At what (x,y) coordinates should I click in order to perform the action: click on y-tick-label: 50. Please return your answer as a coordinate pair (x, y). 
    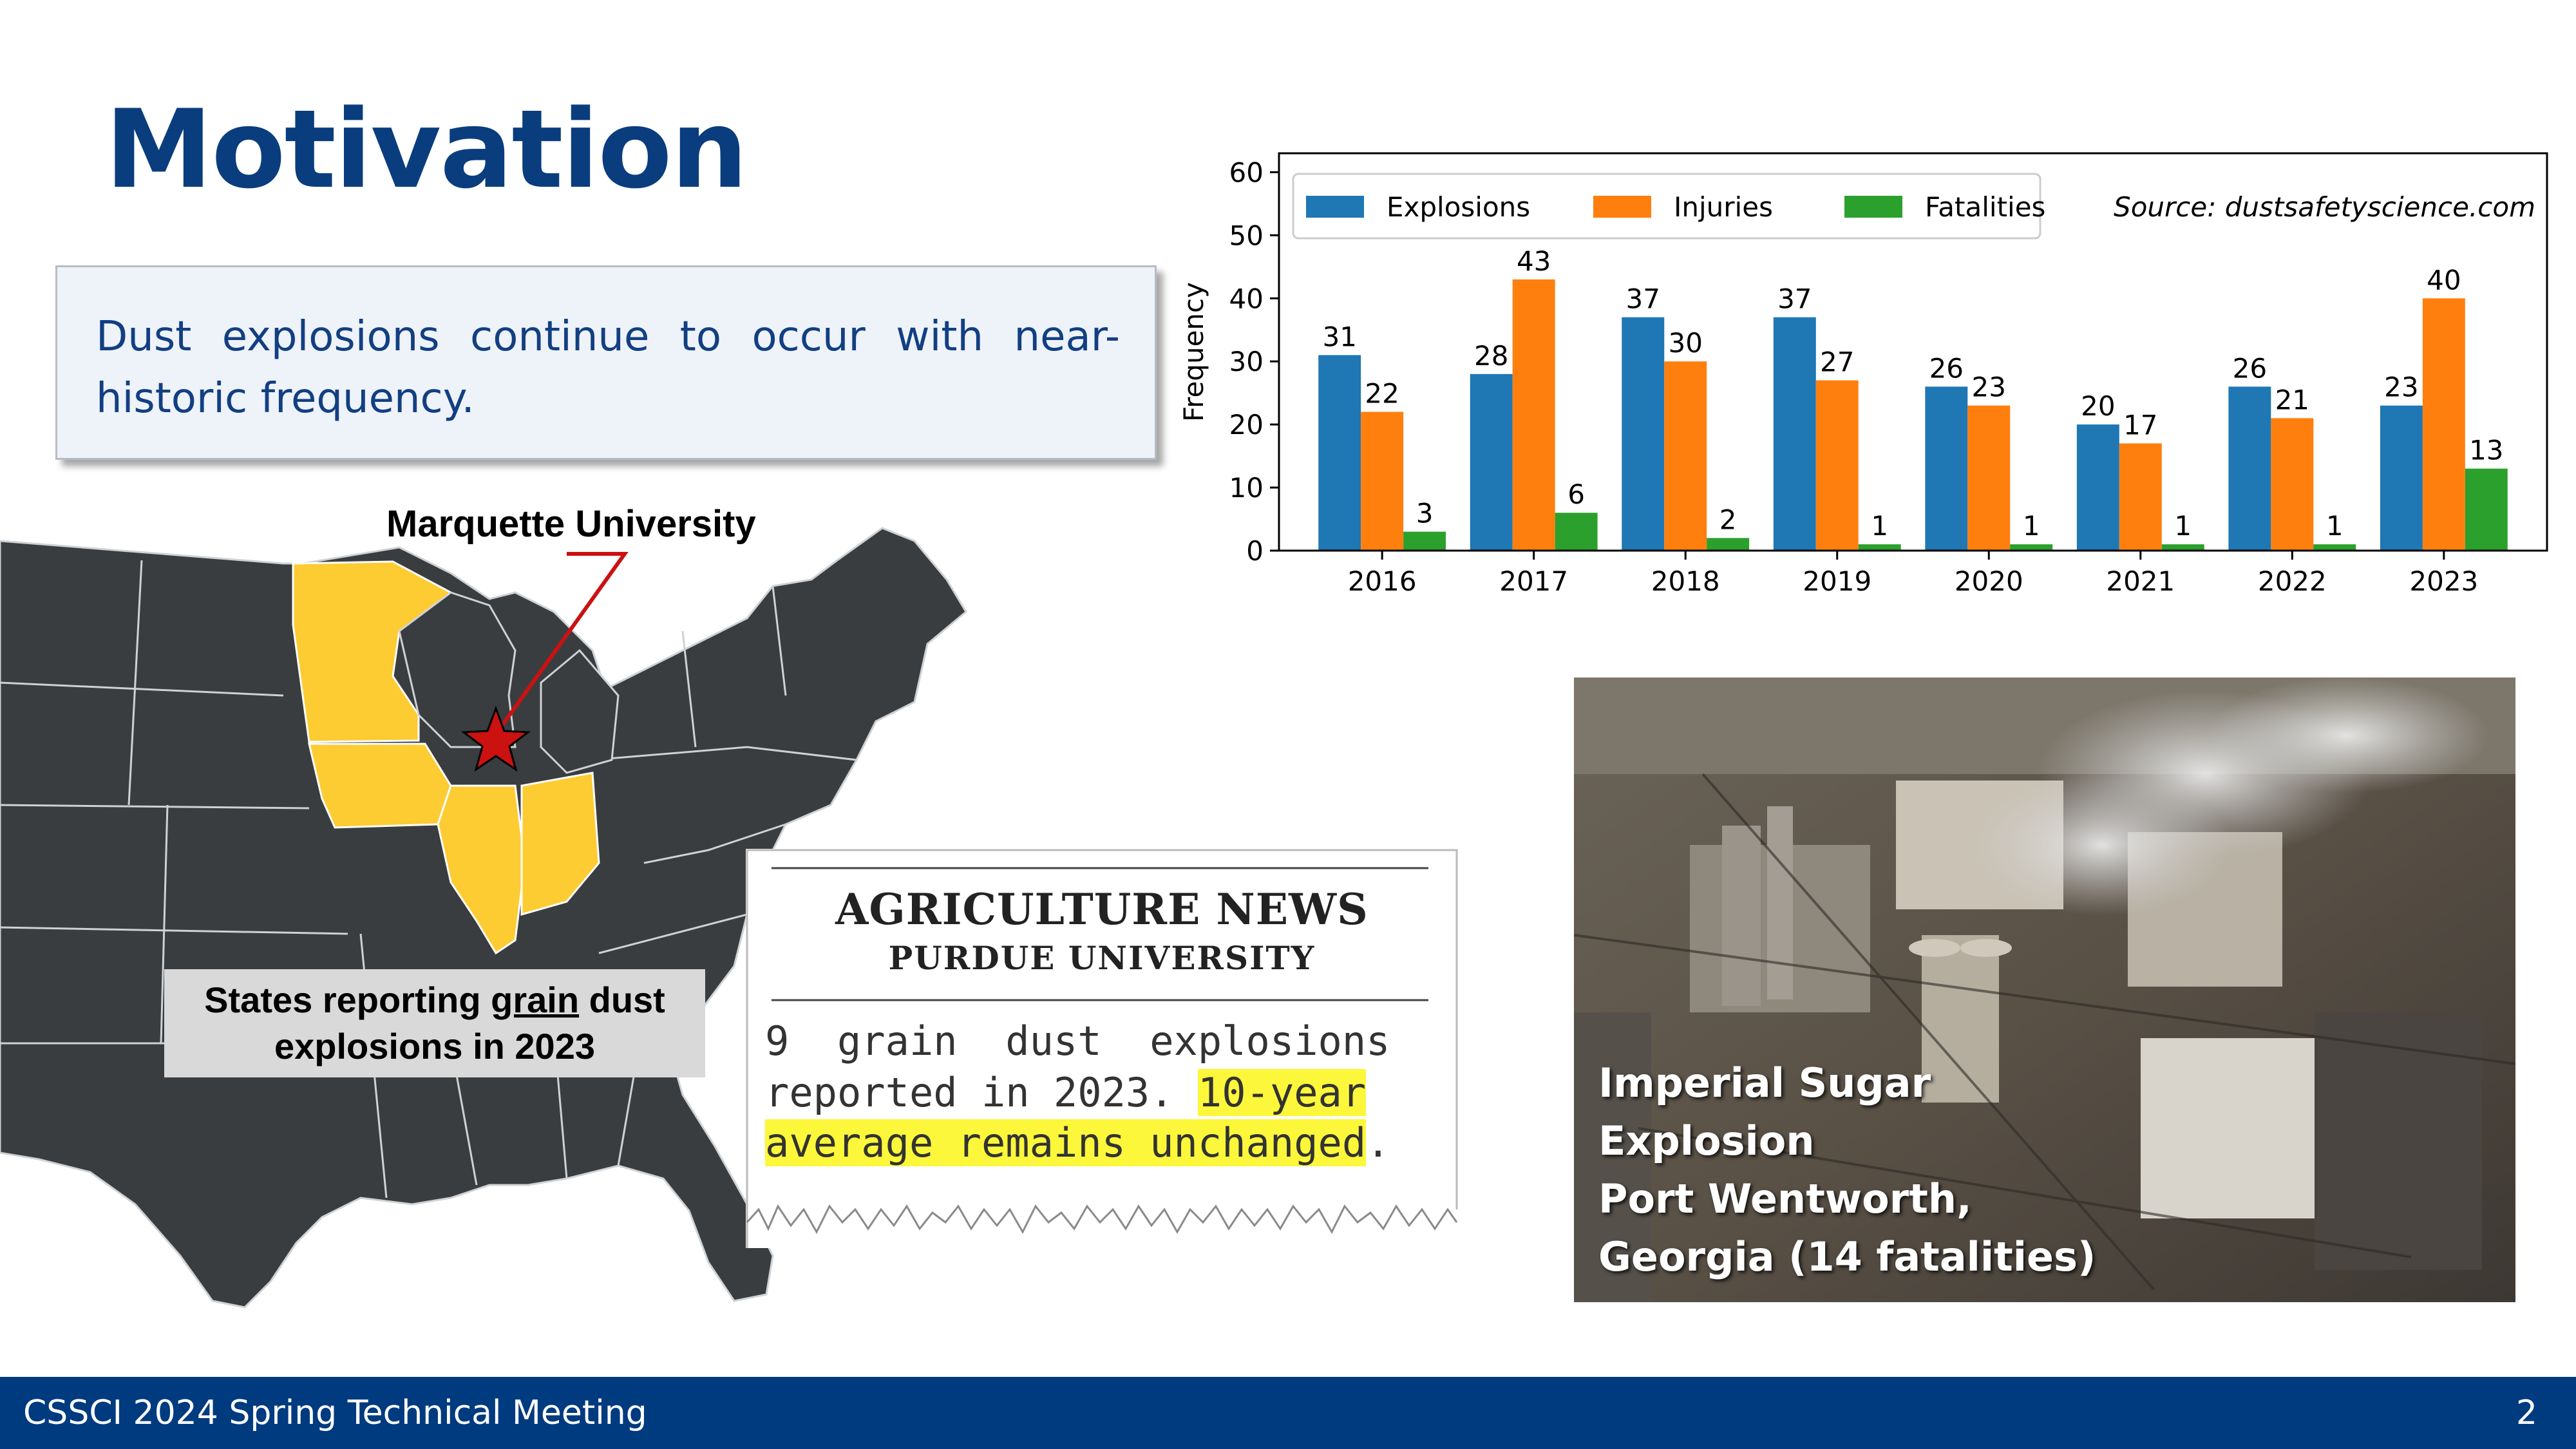
    Looking at the image, I should click on (1246, 235).